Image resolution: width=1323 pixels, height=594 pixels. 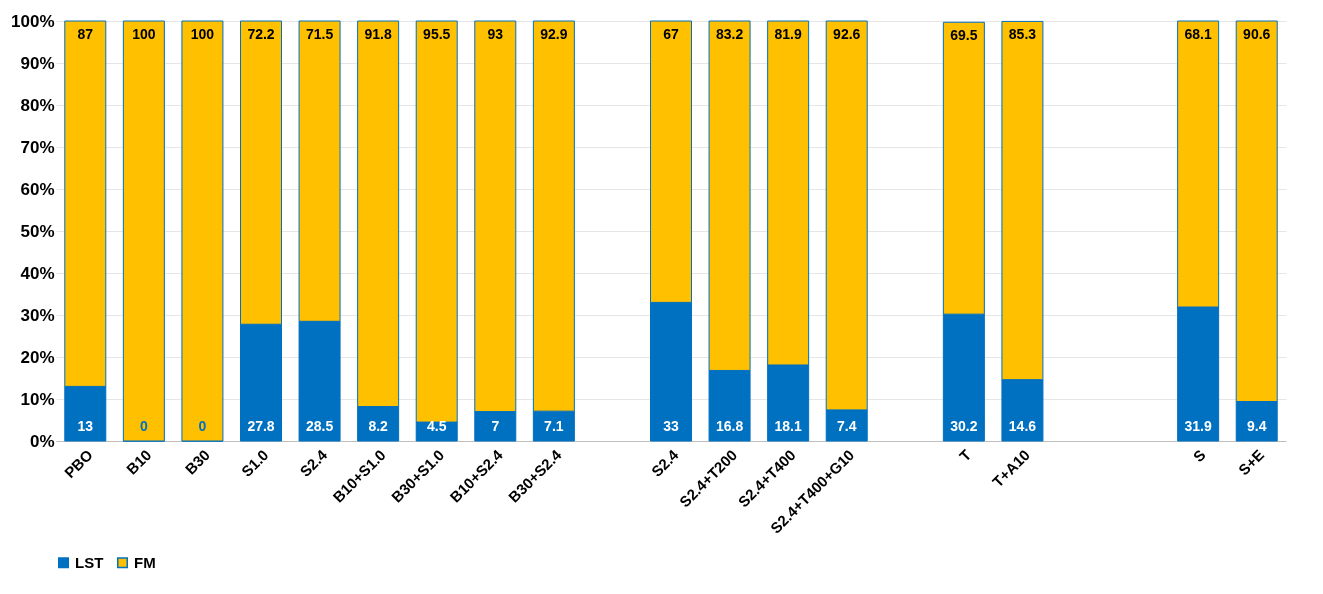 What do you see at coordinates (729, 34) in the screenshot?
I see `data-label: 83.2` at bounding box center [729, 34].